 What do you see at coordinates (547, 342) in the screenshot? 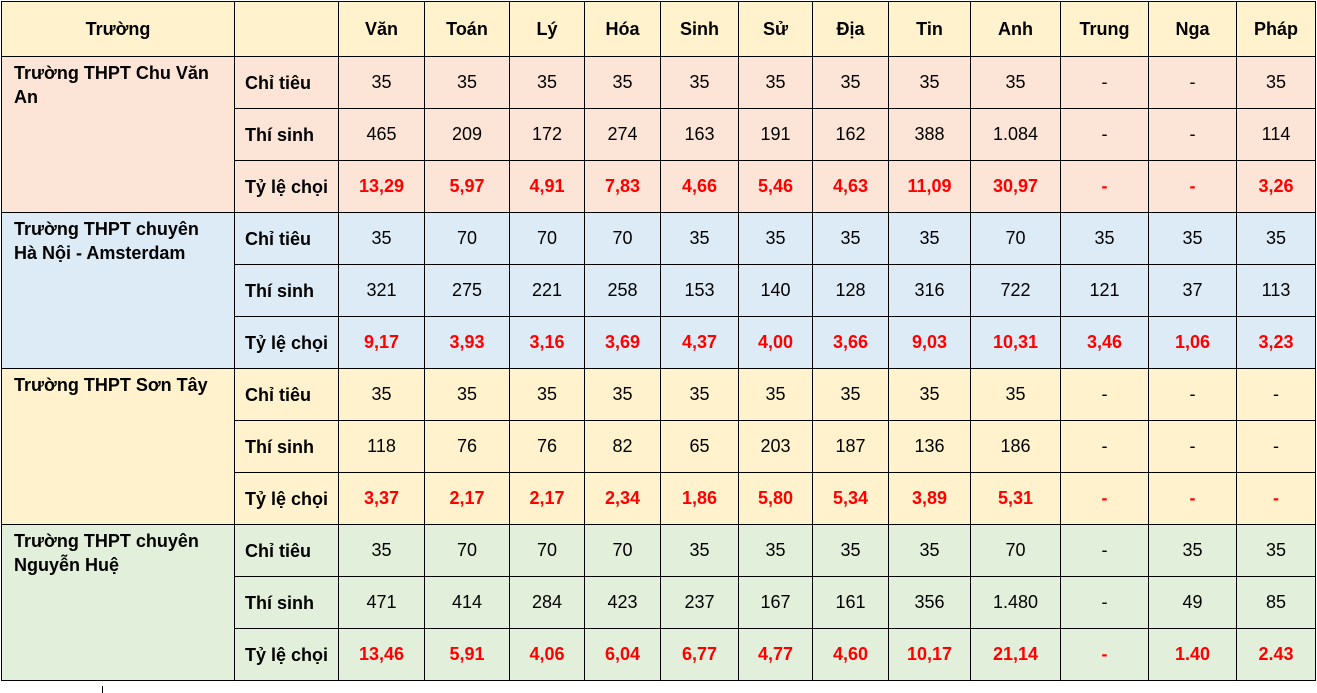
I see `ratio-cell: 3,16` at bounding box center [547, 342].